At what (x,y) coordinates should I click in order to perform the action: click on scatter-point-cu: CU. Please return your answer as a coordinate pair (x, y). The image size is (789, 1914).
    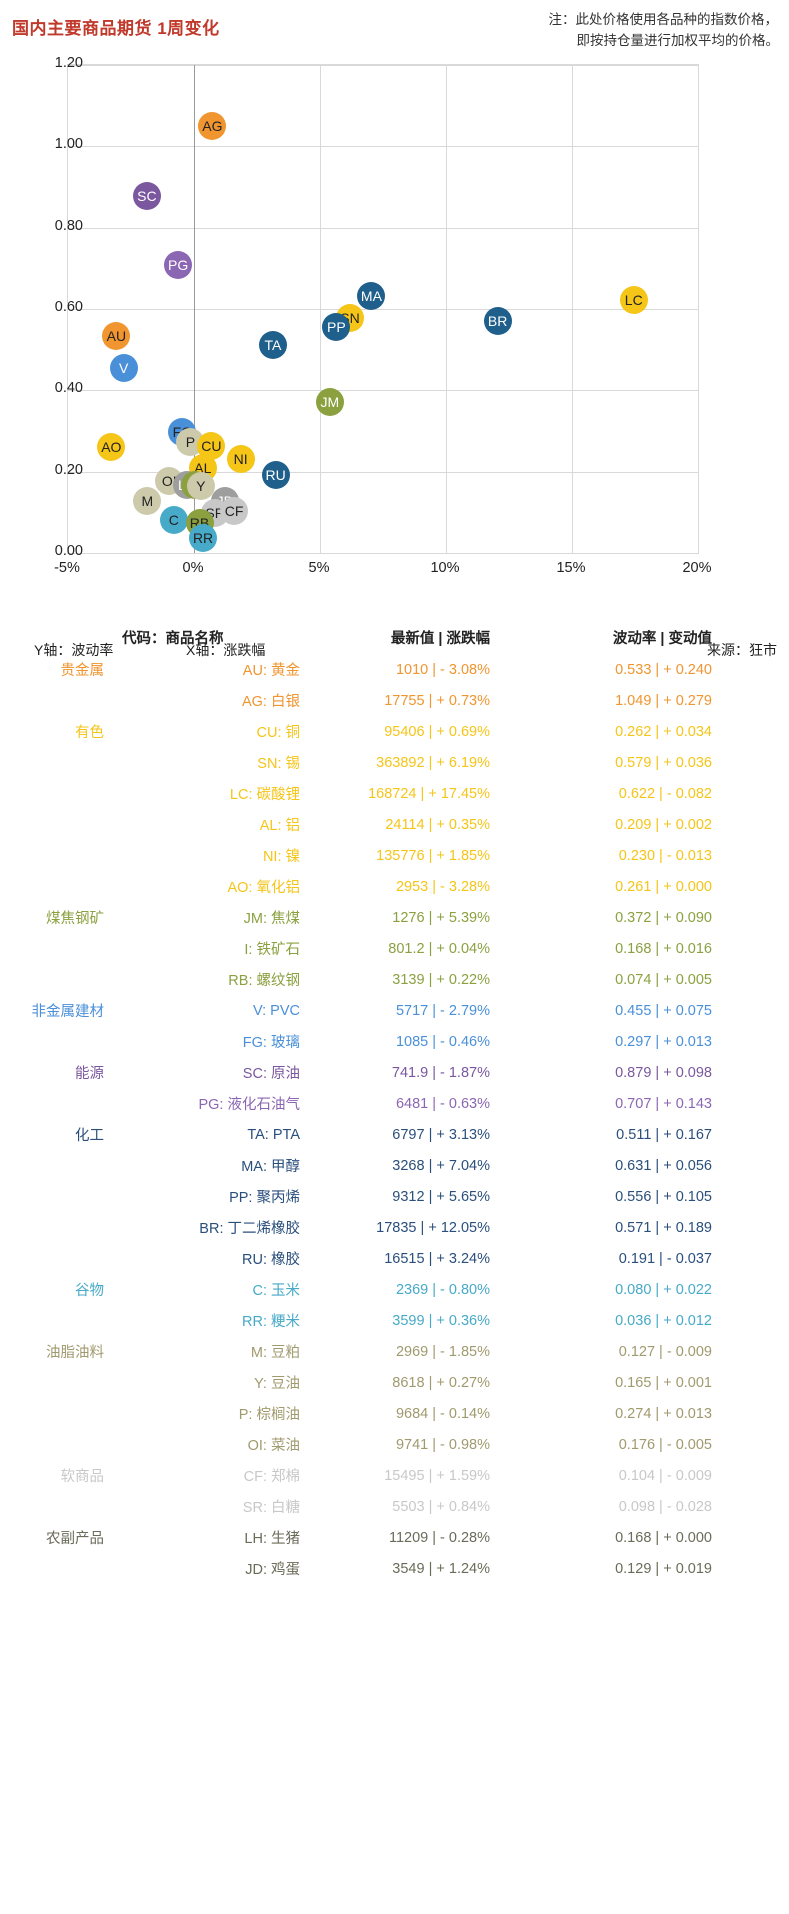
    Looking at the image, I should click on (211, 446).